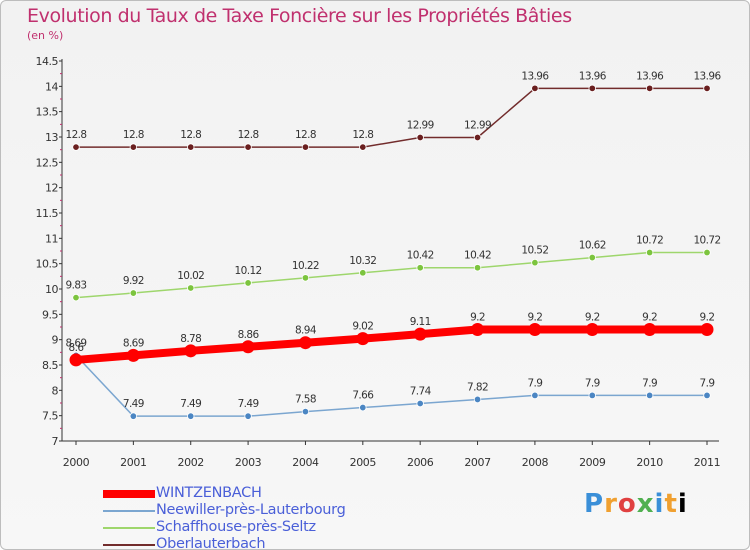 The image size is (750, 550). Describe the element at coordinates (51, 86) in the screenshot. I see `y-tick-label: 14` at that location.